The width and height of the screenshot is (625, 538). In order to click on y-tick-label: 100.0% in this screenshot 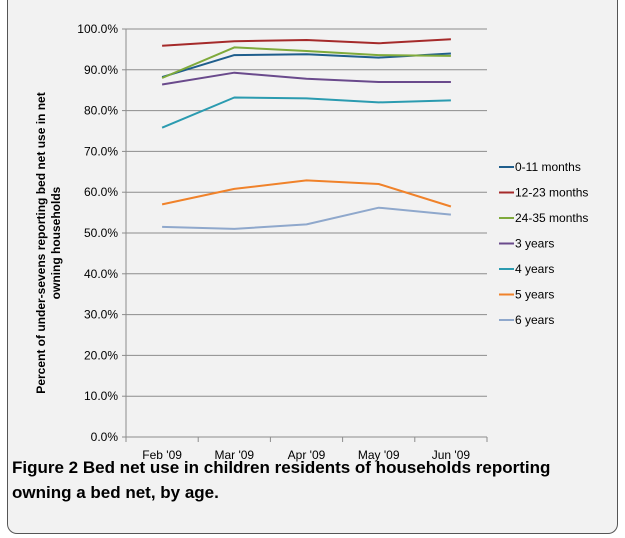, I will do `click(97, 29)`.